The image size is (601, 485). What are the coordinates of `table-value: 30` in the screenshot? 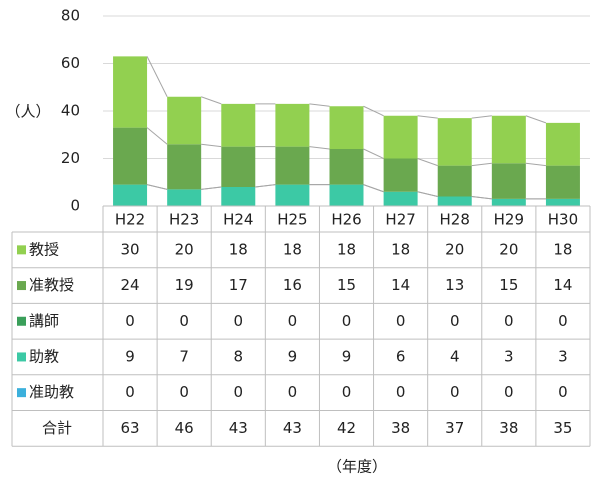 It's located at (130, 249).